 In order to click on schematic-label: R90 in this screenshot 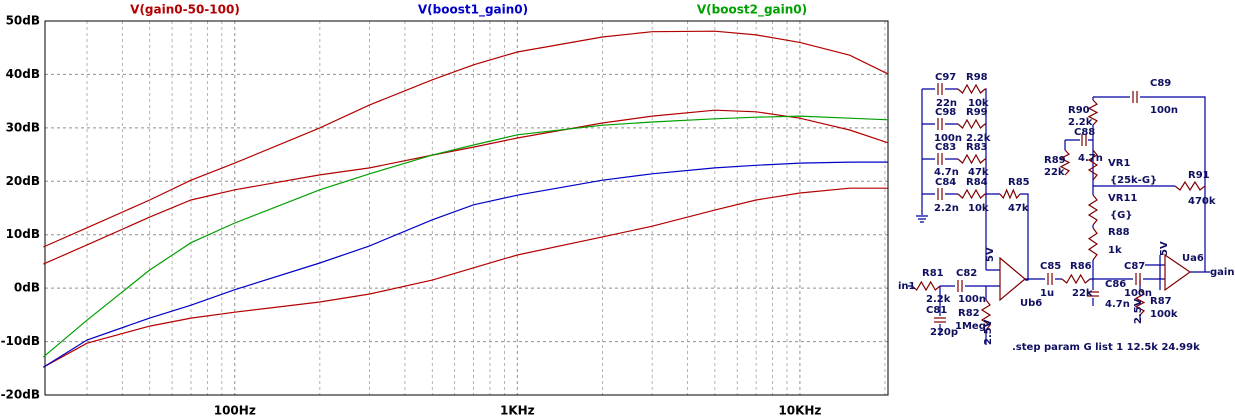, I will do `click(1079, 110)`.